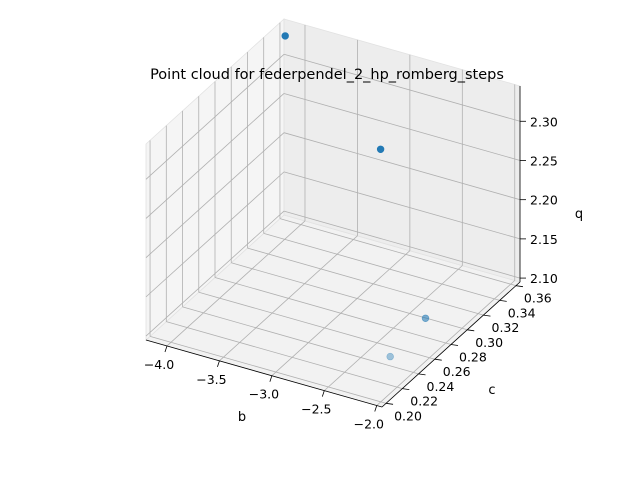 The width and height of the screenshot is (640, 480). What do you see at coordinates (506, 327) in the screenshot?
I see `y-tick-label-6: 0.32` at bounding box center [506, 327].